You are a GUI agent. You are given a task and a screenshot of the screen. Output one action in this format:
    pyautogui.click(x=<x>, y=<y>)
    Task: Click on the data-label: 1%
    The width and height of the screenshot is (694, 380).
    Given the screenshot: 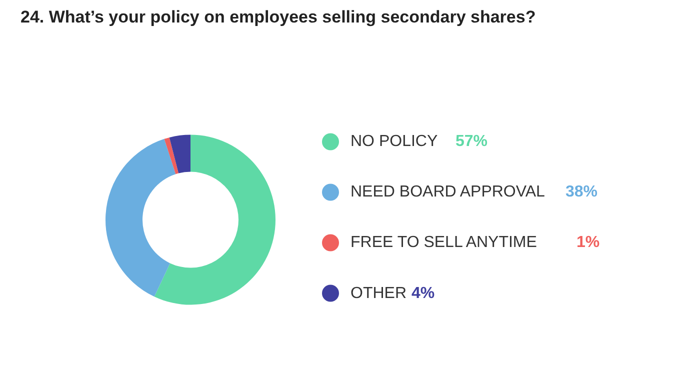 What is the action you would take?
    pyautogui.click(x=588, y=243)
    